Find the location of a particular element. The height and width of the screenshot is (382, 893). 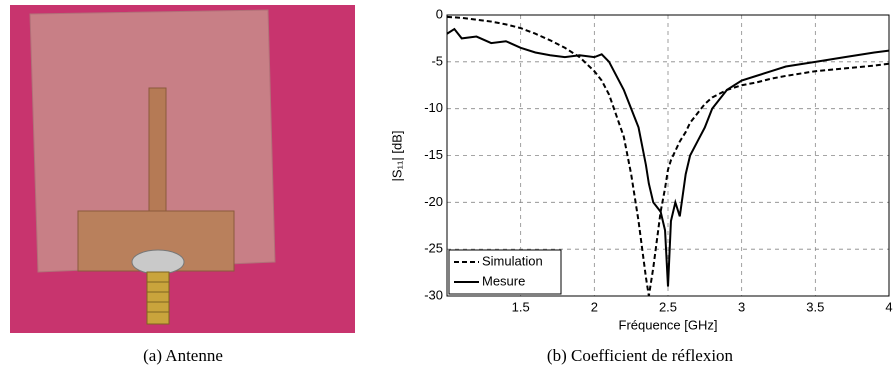

y-axis-label: |S₁₁| [dB] is located at coordinates (396, 156).